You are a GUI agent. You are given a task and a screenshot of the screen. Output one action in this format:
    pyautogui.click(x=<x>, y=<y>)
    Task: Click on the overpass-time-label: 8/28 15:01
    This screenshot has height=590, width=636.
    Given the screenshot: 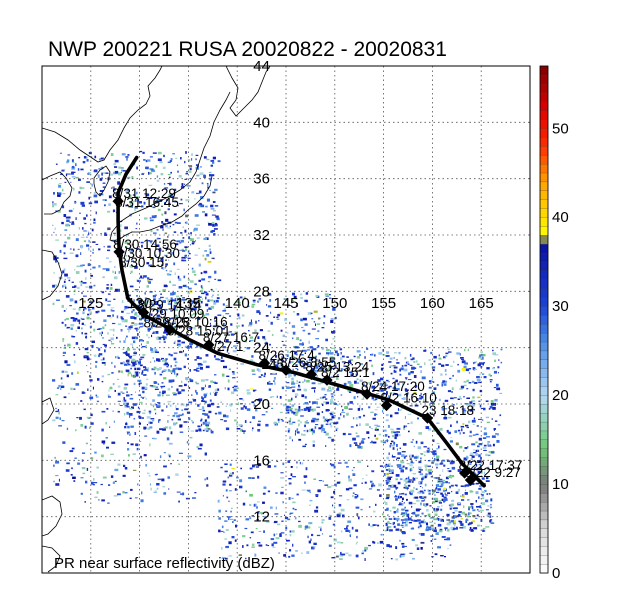 What is the action you would take?
    pyautogui.click(x=199, y=330)
    